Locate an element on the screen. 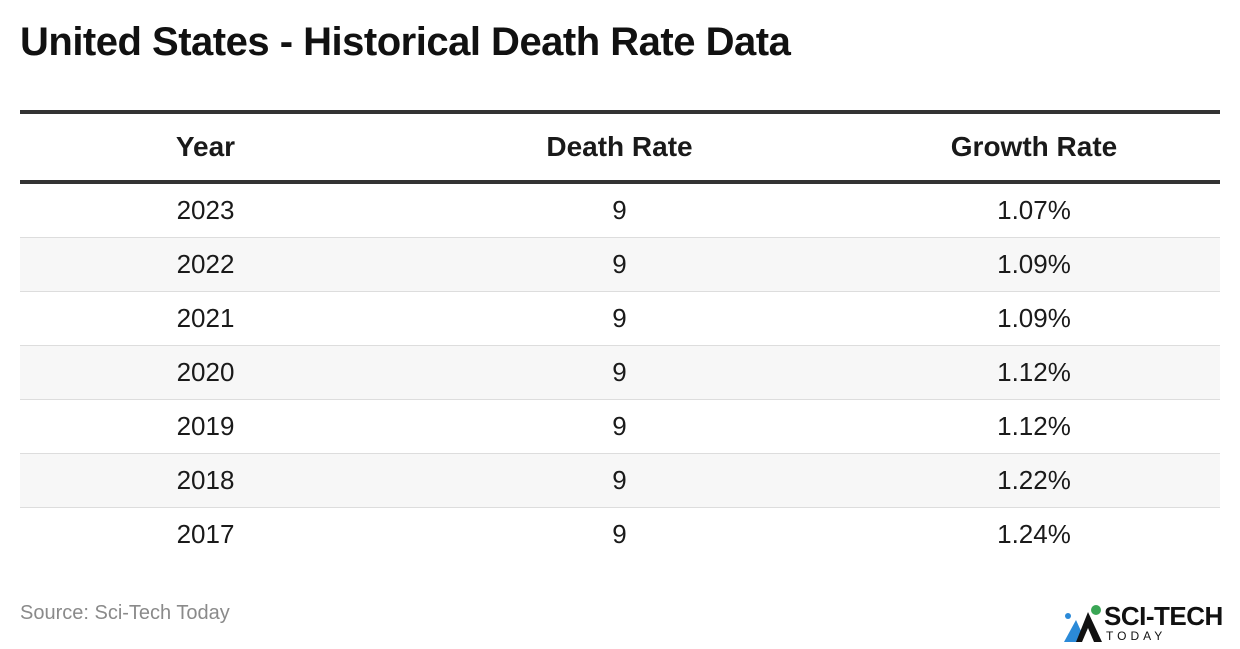  logo-wordmark: SCI-TECH is located at coordinates (1163, 616).